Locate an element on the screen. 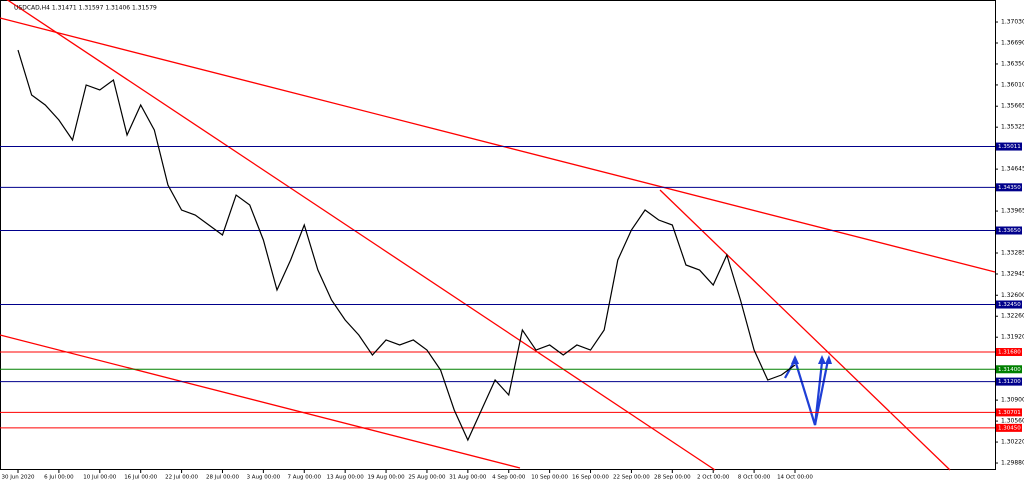 This screenshot has height=482, width=1024. level-tag: 1.30450 is located at coordinates (1009, 427).